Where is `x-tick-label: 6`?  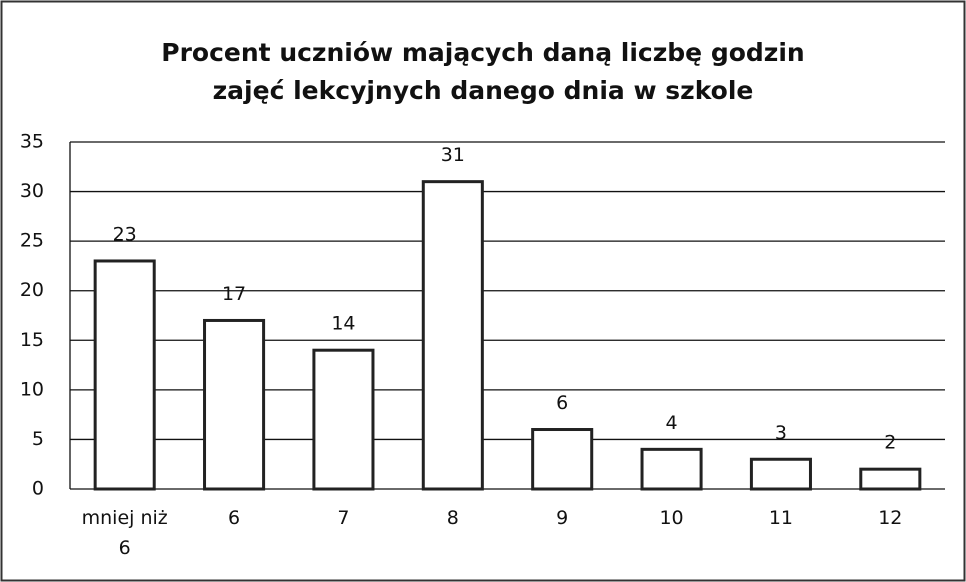
x-tick-label: 6 is located at coordinates (234, 518).